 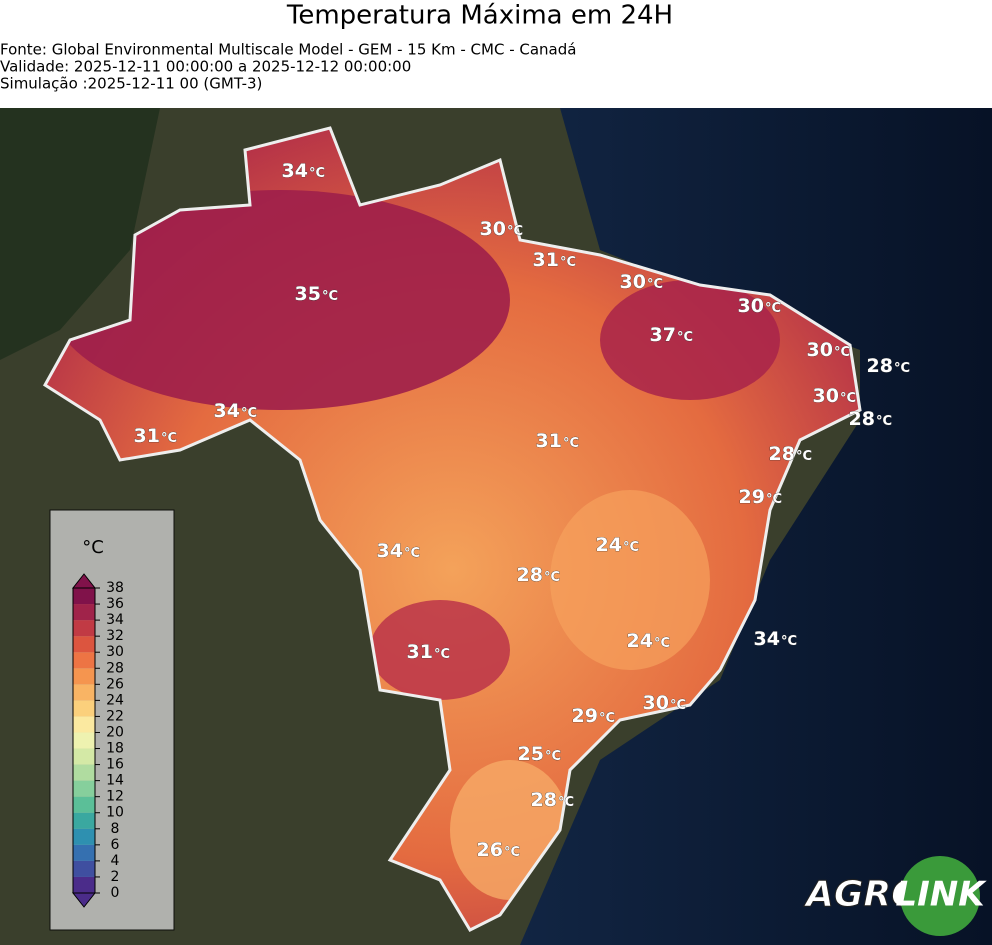 I want to click on temp-value: 35, so click(x=308, y=294).